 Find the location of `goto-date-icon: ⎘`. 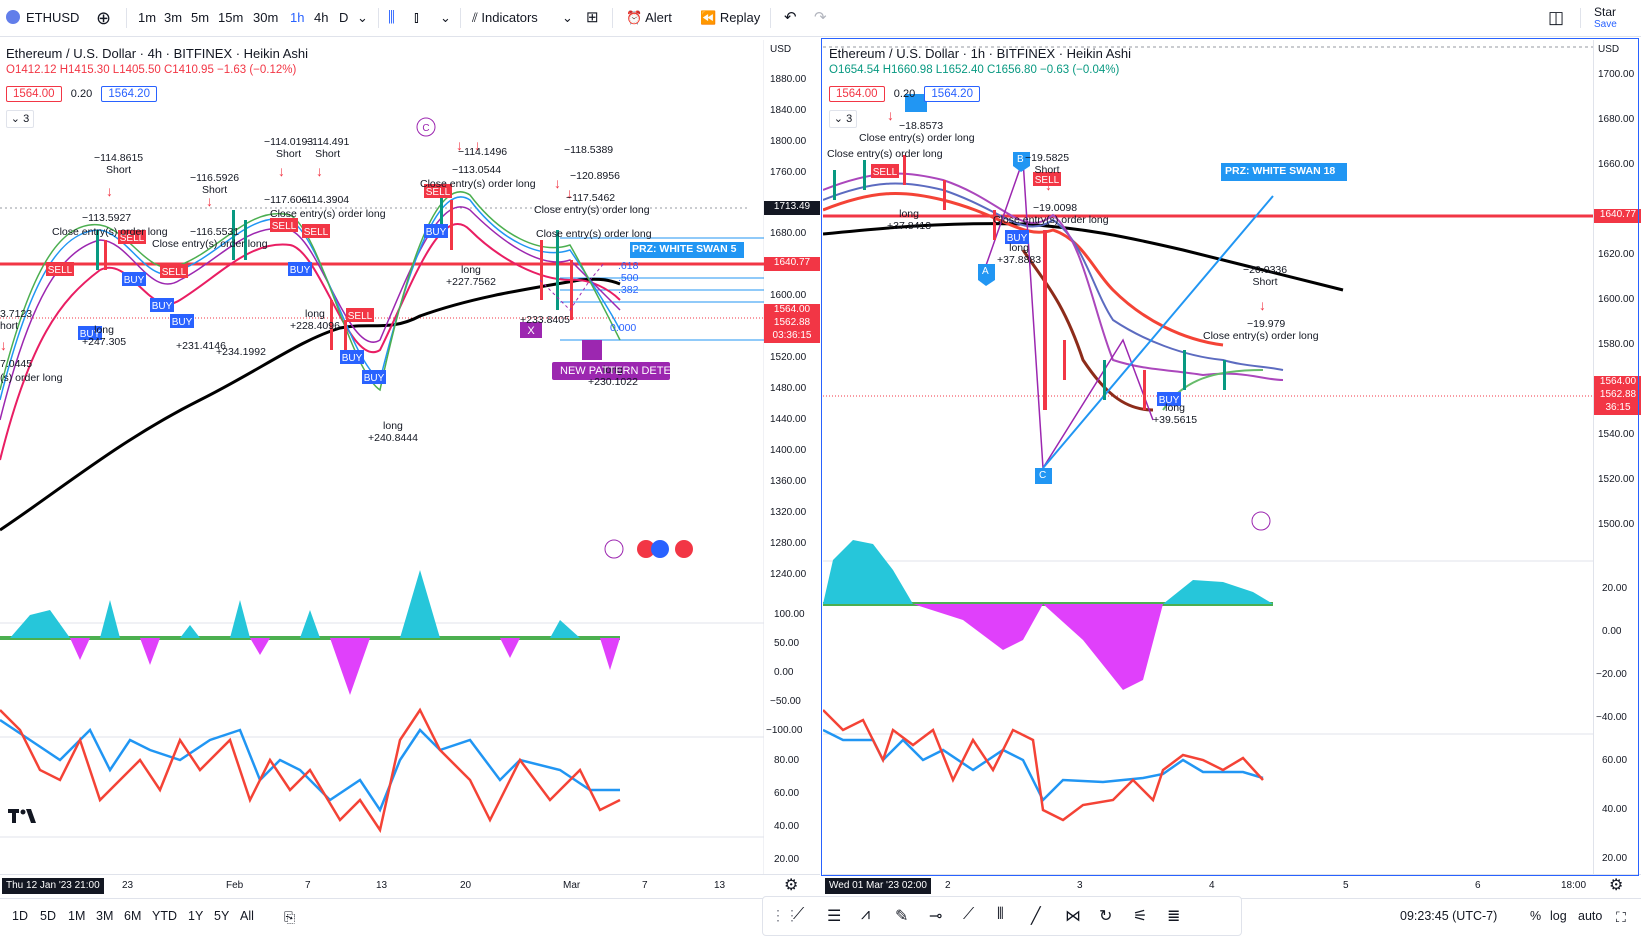

goto-date-icon: ⎘ is located at coordinates (290, 917).